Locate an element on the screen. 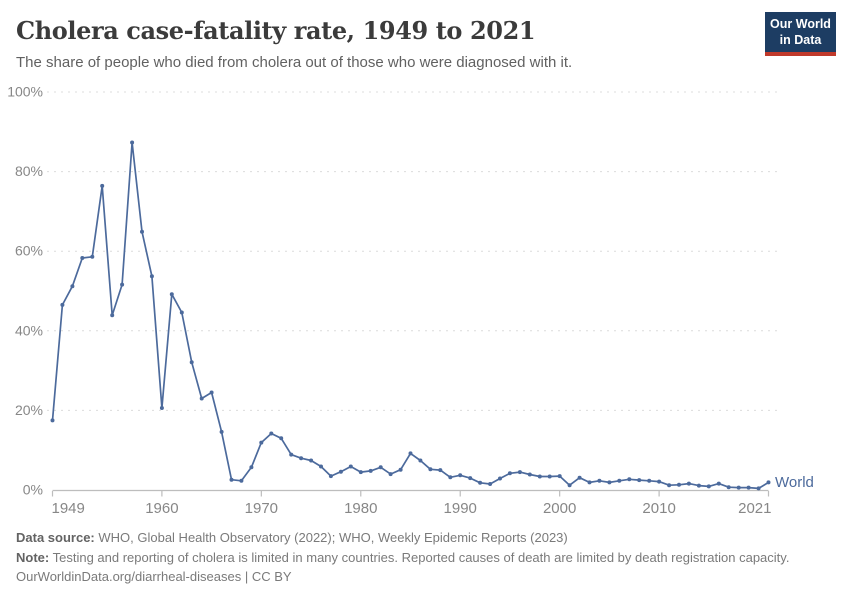 The image size is (850, 600). x-tick-label: 2000 is located at coordinates (559, 508).